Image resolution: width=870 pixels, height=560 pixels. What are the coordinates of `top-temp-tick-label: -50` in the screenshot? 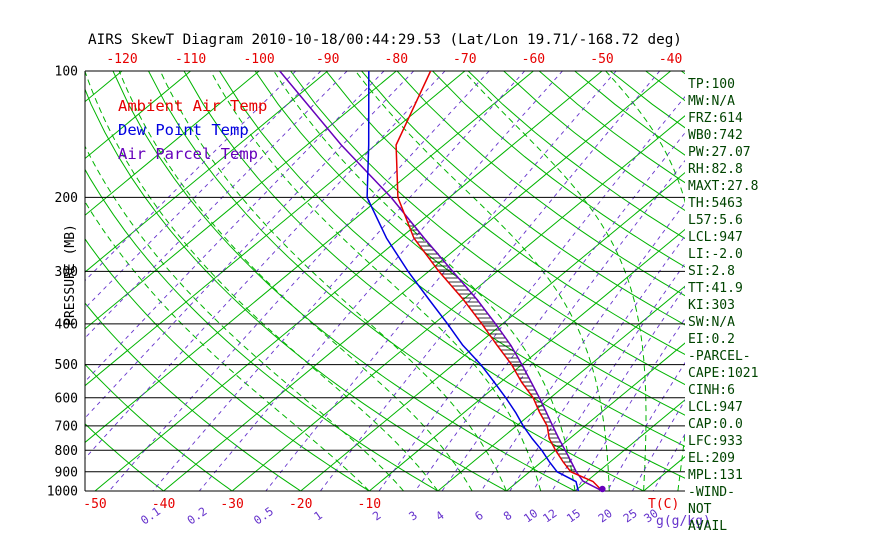 It's located at (601, 59).